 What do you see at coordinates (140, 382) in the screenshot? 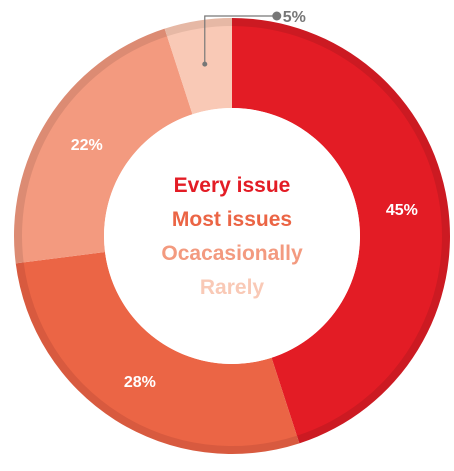
I see `value-label-most-issues: 28%` at bounding box center [140, 382].